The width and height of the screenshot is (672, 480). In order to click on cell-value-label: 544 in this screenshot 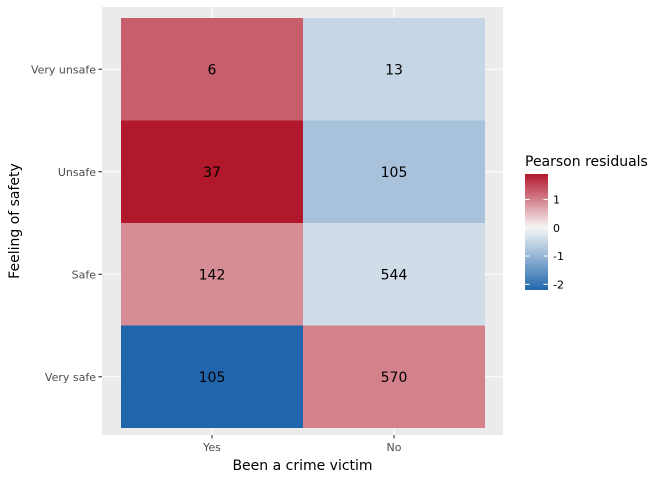, I will do `click(394, 275)`.